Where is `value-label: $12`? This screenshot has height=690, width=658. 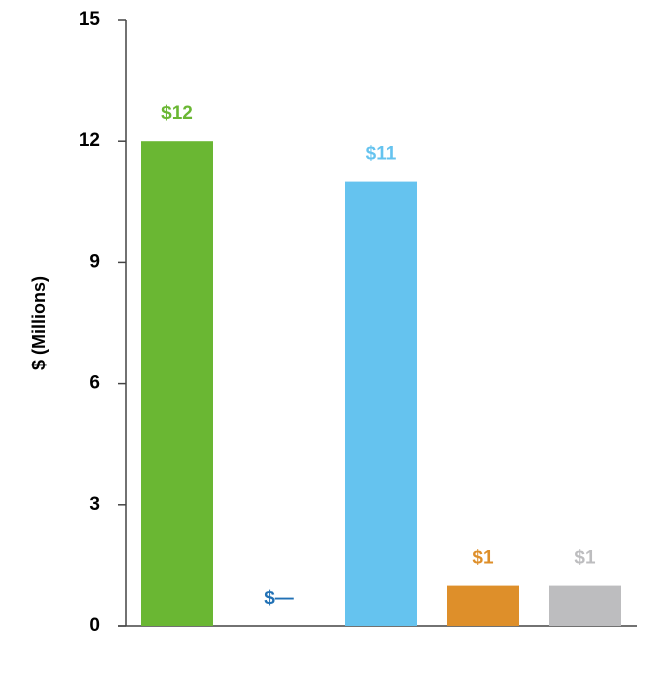 value-label: $12 is located at coordinates (177, 113).